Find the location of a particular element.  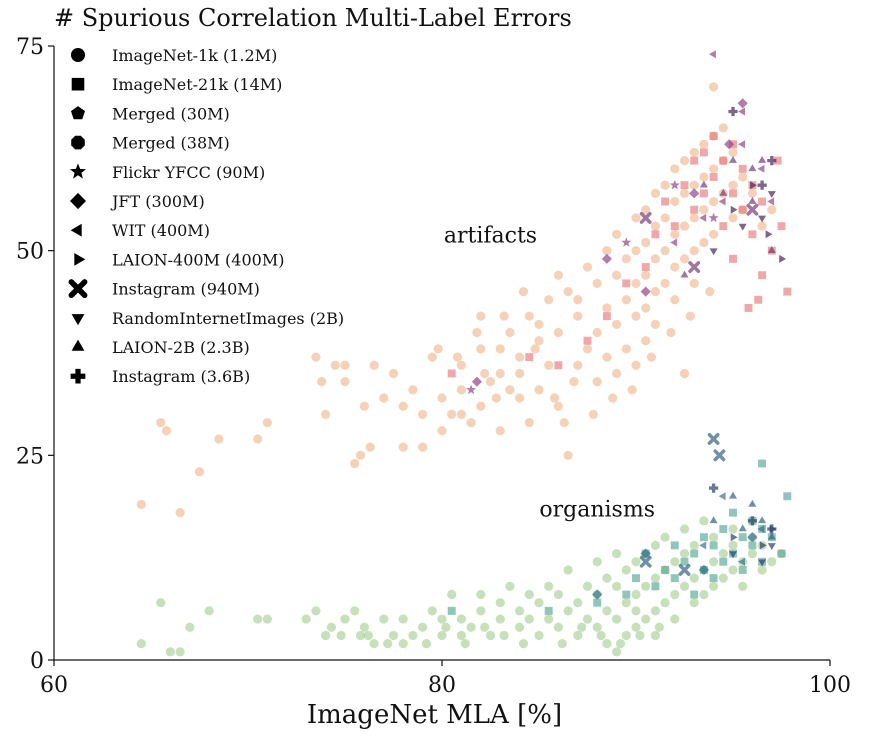

organisms-x-point is located at coordinates (645, 561).